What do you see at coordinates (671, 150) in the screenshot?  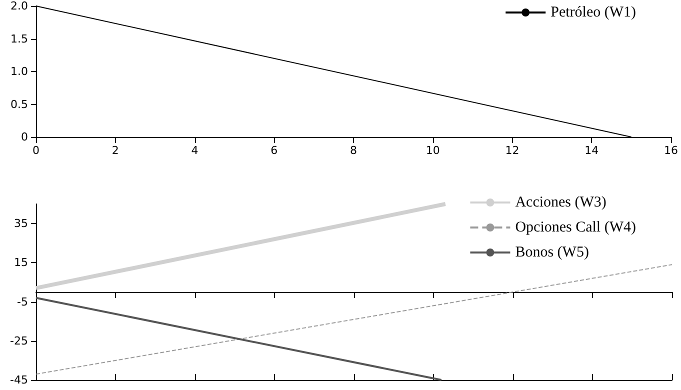 I see `x-tick-label: 16` at bounding box center [671, 150].